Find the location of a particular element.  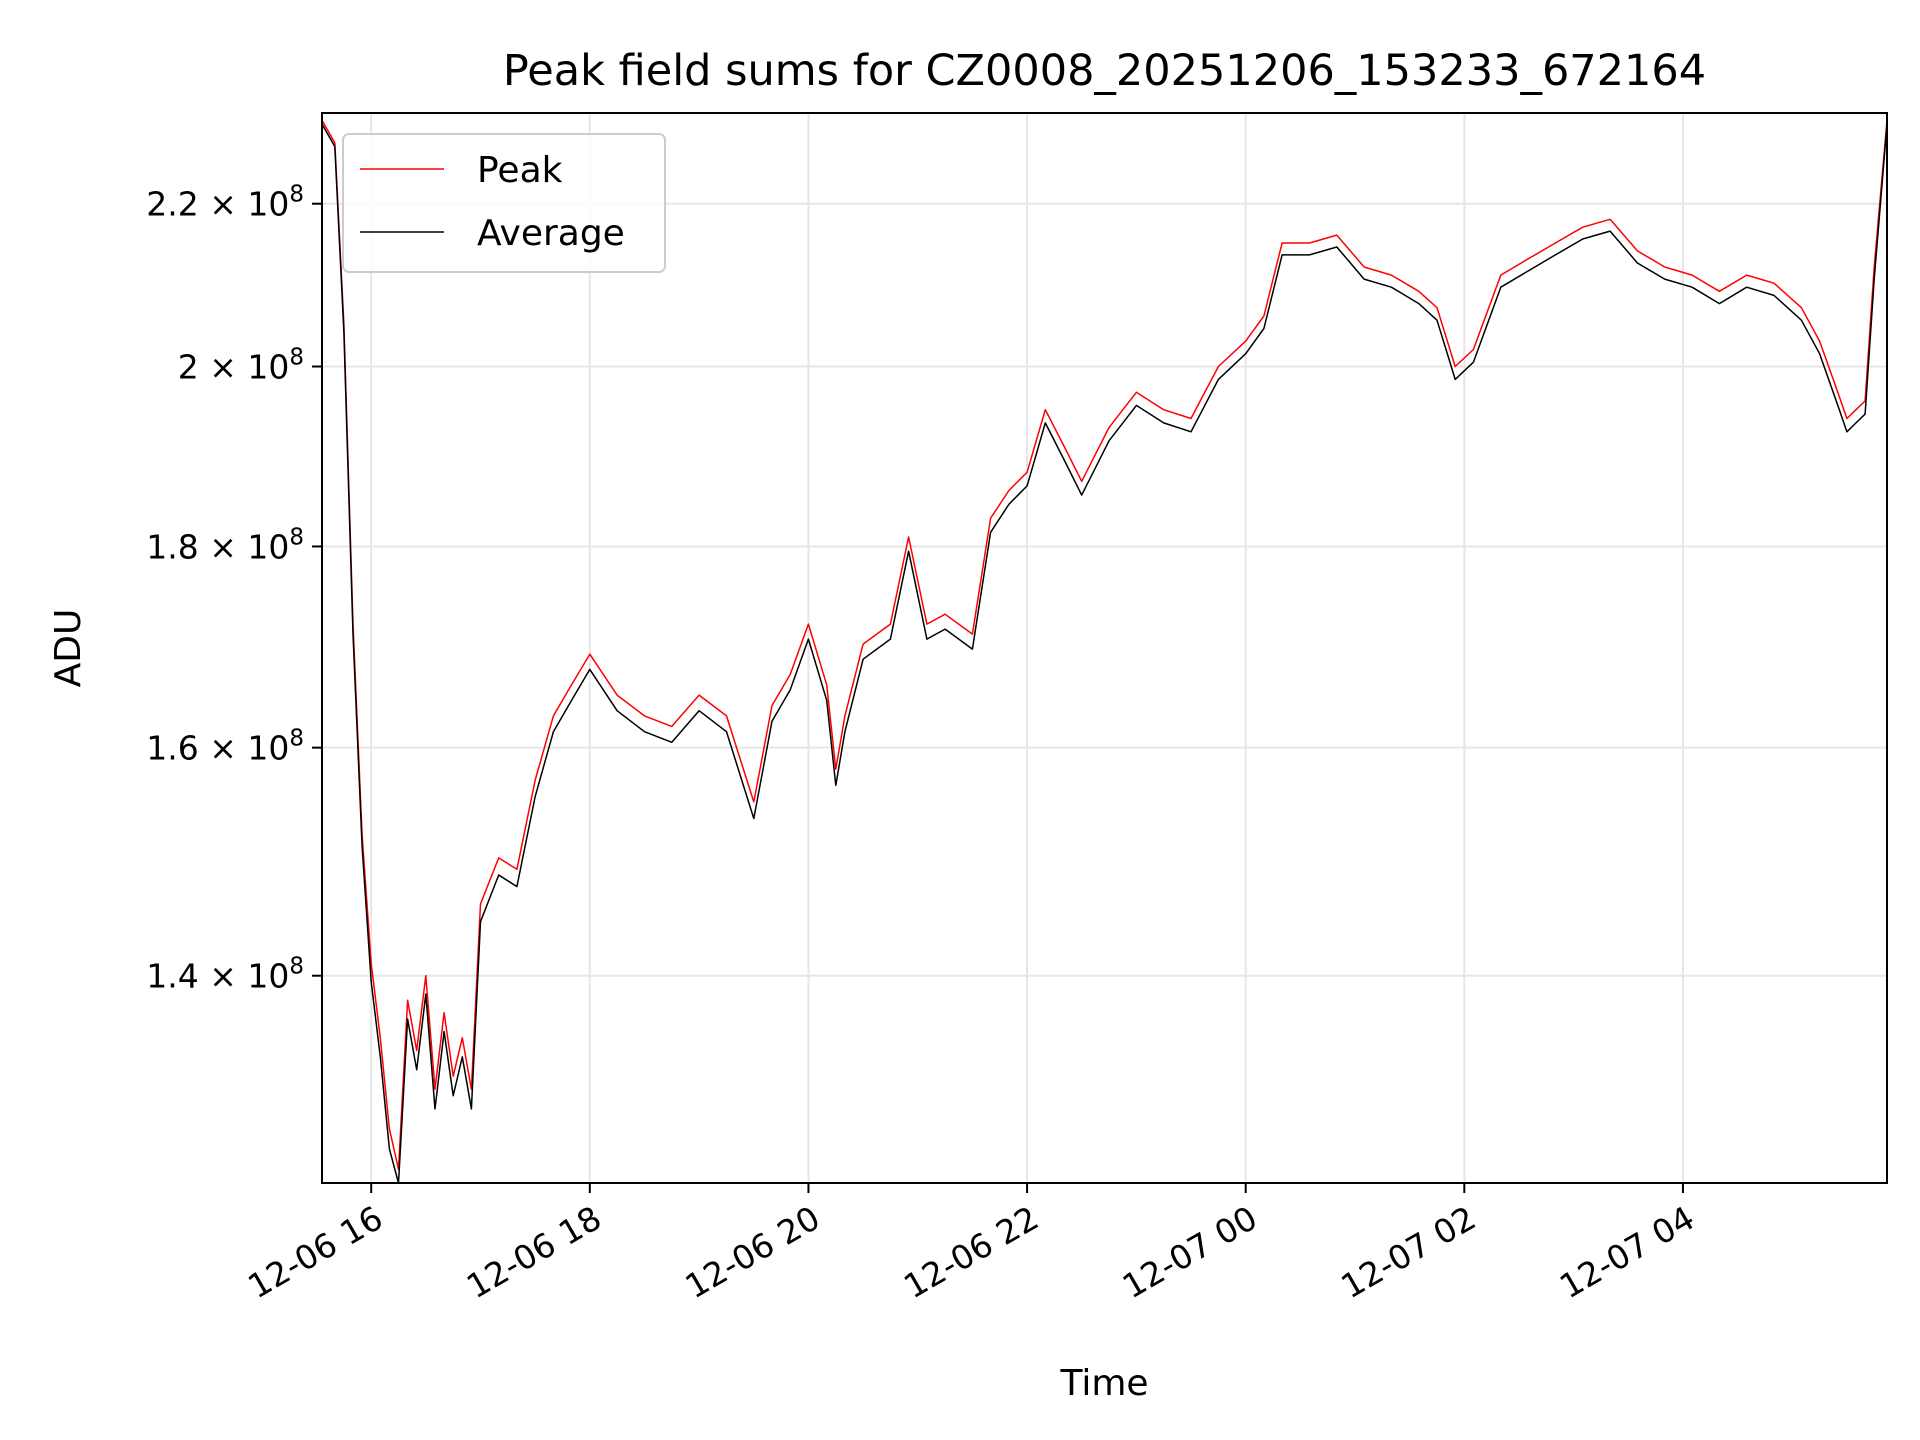

x-axis-title: Time is located at coordinates (1103, 1383).